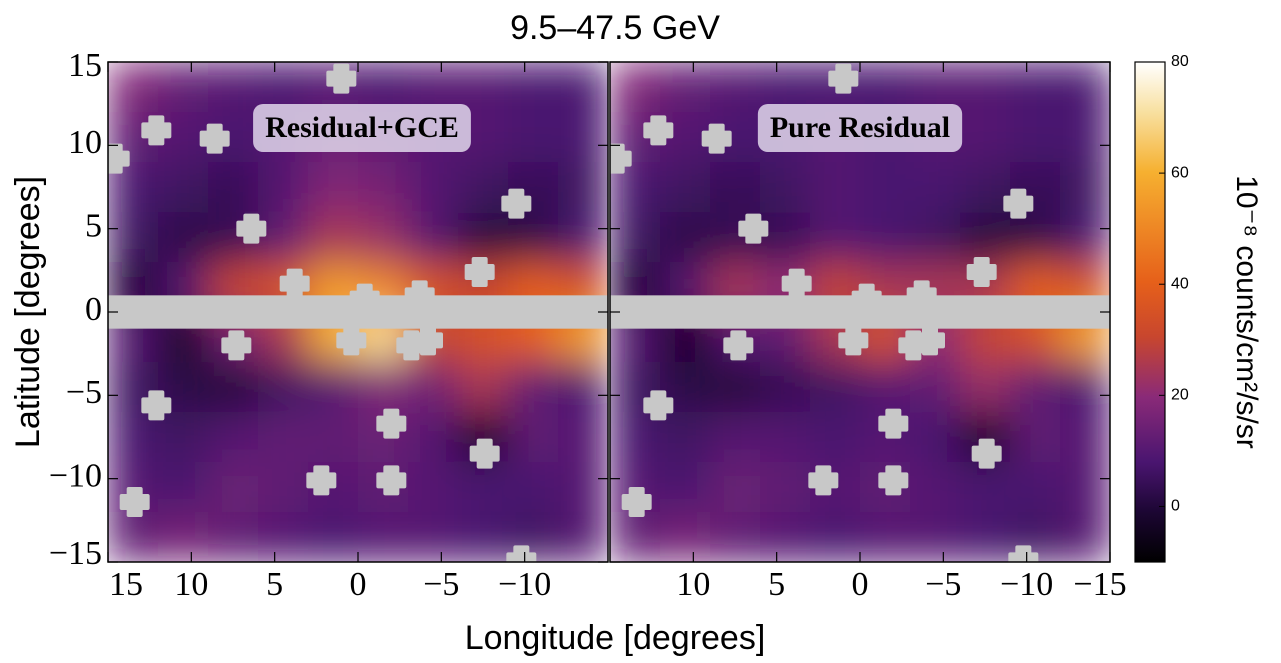 The height and width of the screenshot is (663, 1281). What do you see at coordinates (126, 584) in the screenshot?
I see `x-tick-label: 15` at bounding box center [126, 584].